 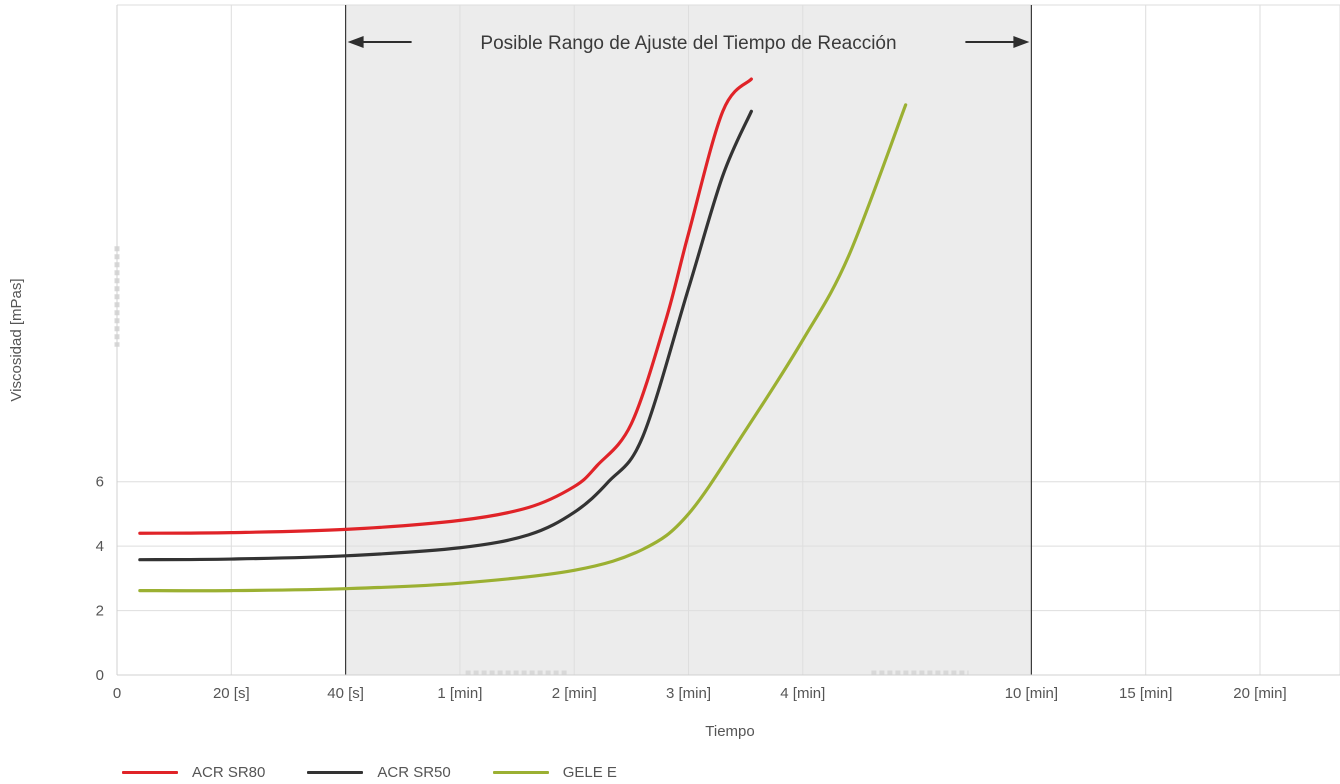 I want to click on legend-label: ACR SR80, so click(x=229, y=772).